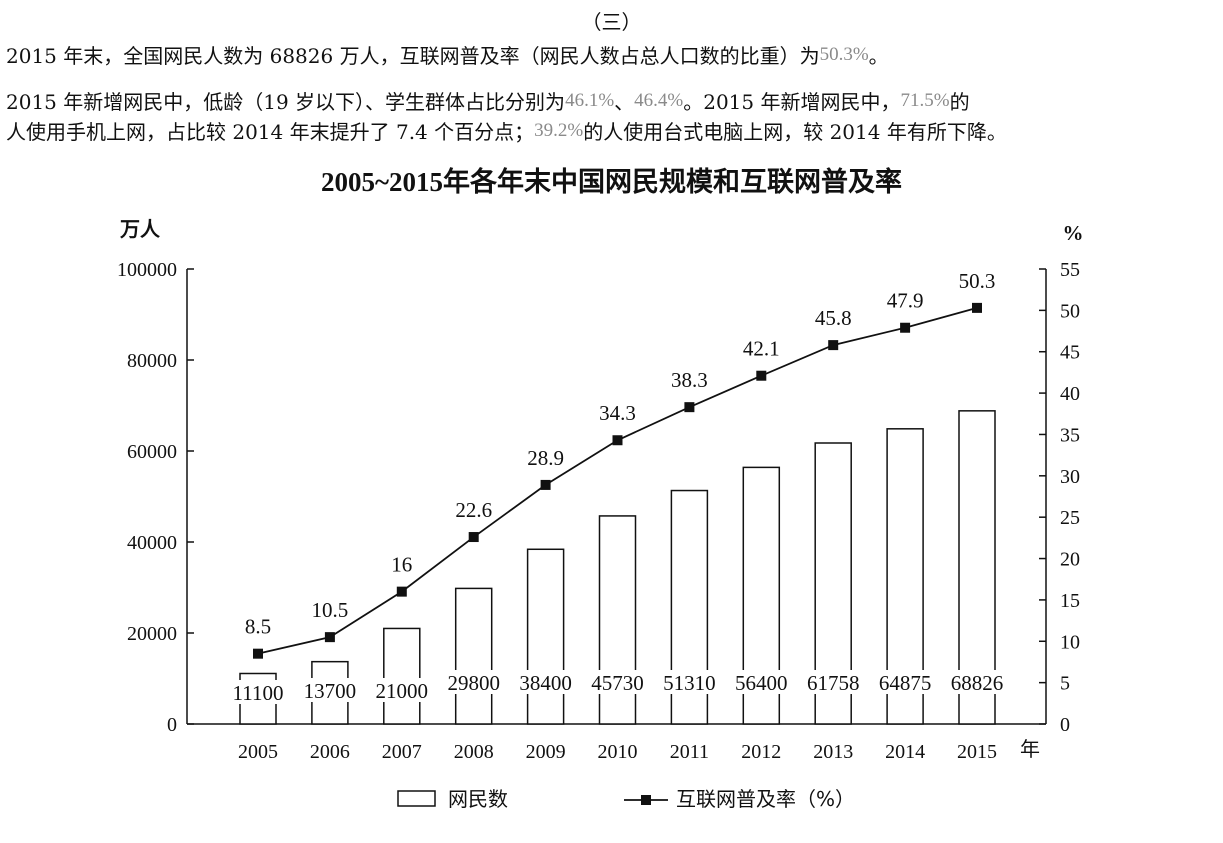  Describe the element at coordinates (1070, 270) in the screenshot. I see `right-tick-label: 55` at that location.